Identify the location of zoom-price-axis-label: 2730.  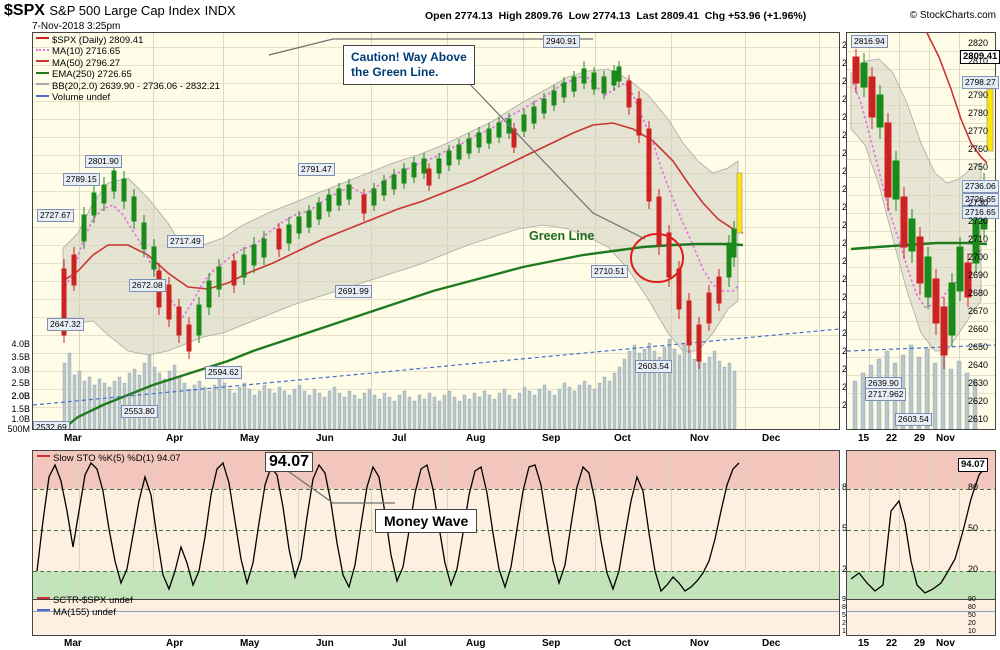
(978, 203).